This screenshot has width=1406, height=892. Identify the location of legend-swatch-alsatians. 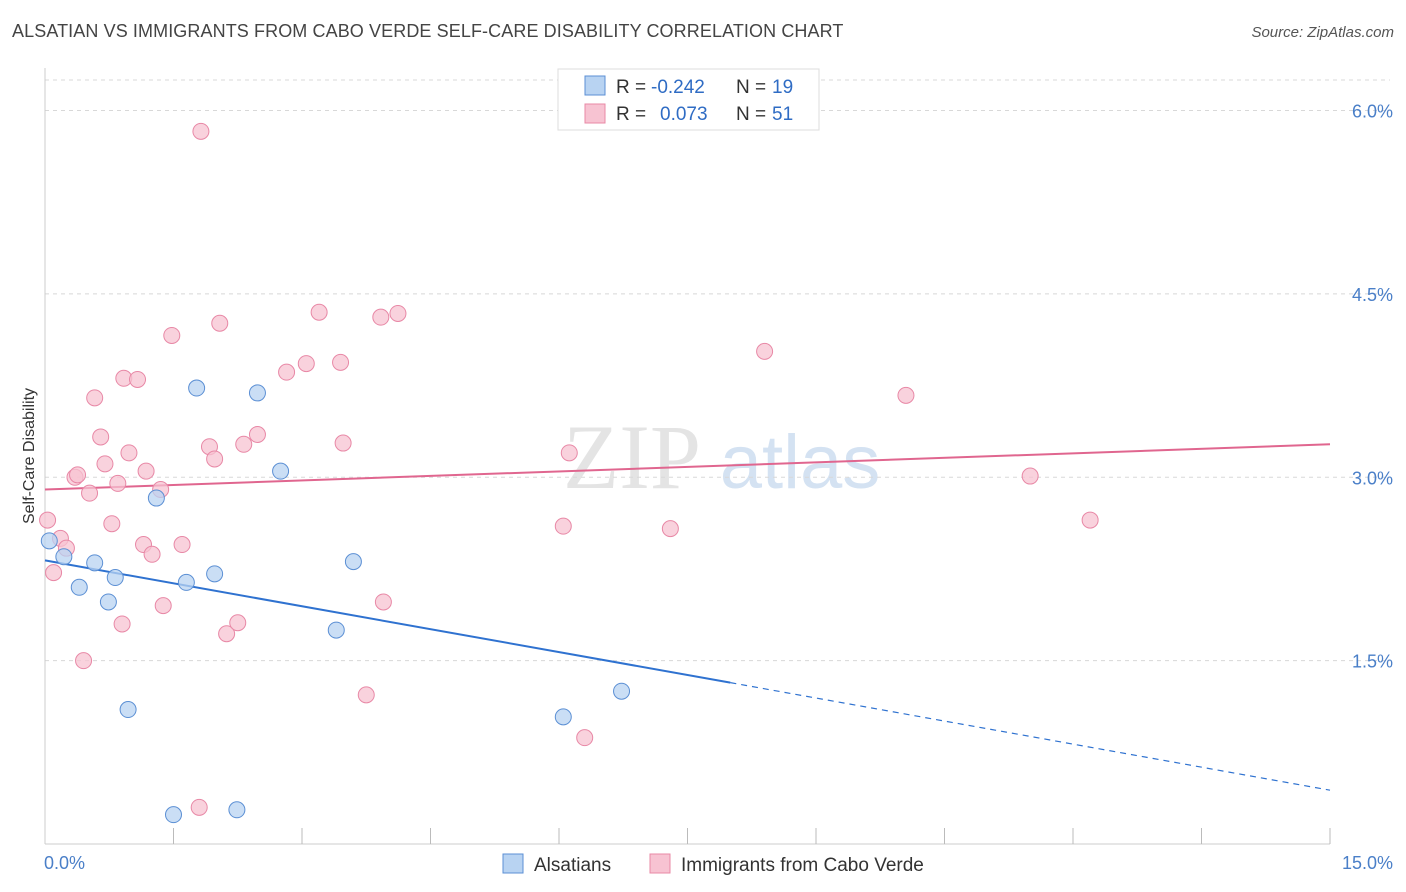
(595, 85).